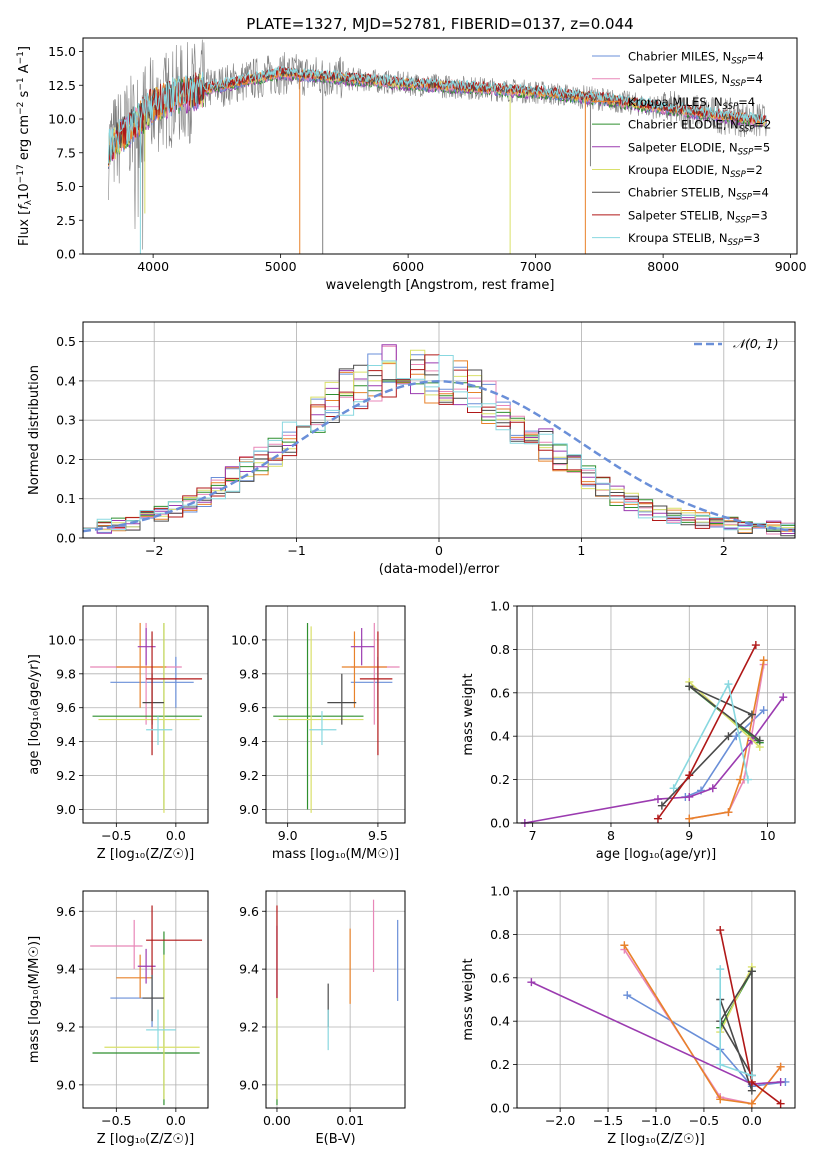 The image size is (819, 1170). Describe the element at coordinates (608, 1120) in the screenshot. I see `x-tick-label: −1.5` at that location.